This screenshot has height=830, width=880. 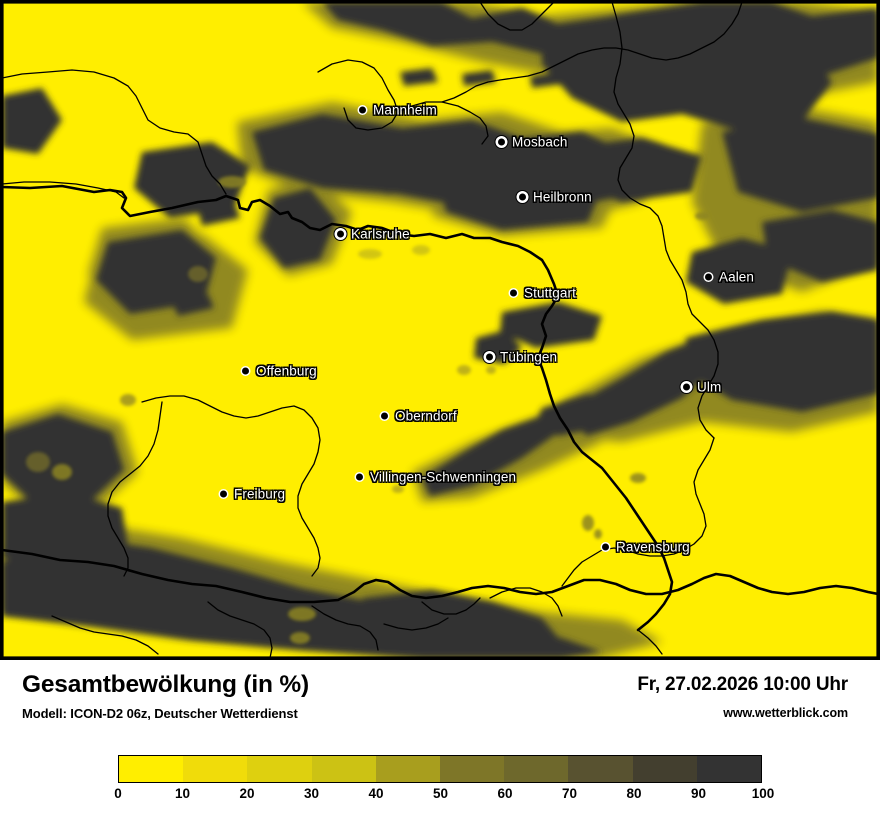 I want to click on city-label: Karlsruhe, so click(x=380, y=234).